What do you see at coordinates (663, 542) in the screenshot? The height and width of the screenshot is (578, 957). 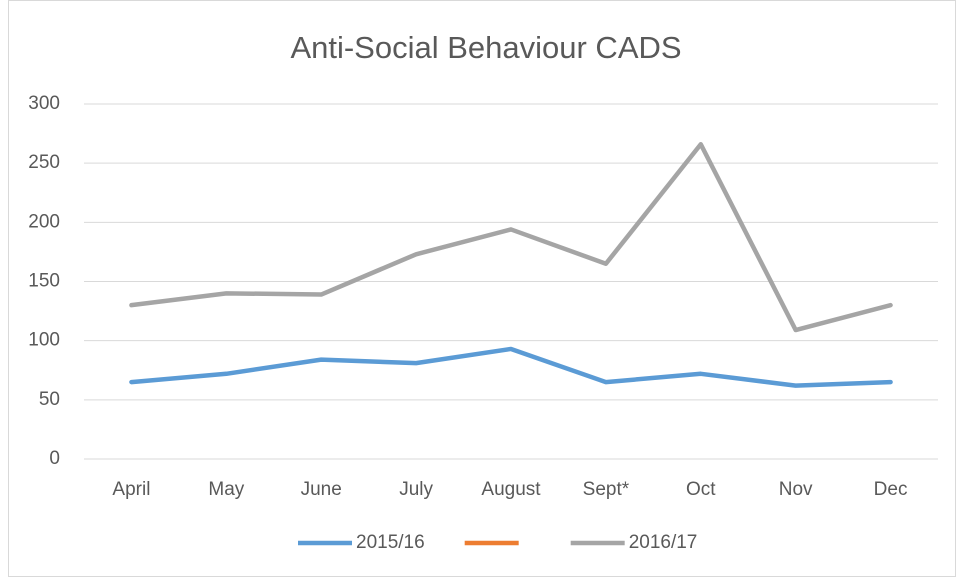 I see `legend-label: 2016/17` at bounding box center [663, 542].